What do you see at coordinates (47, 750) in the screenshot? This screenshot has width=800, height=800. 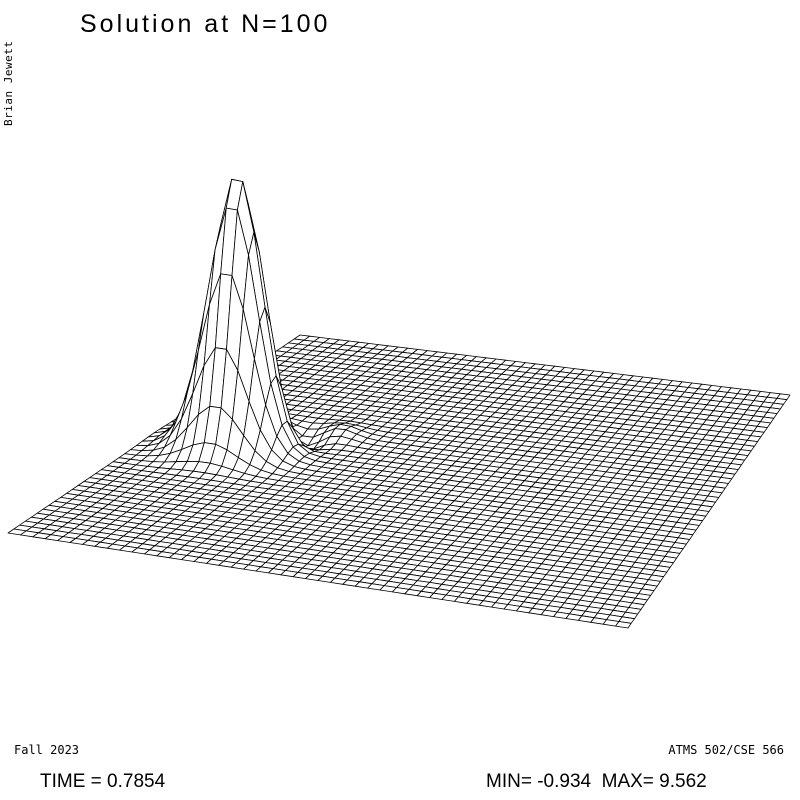 I see `term-label: Fall 2023` at bounding box center [47, 750].